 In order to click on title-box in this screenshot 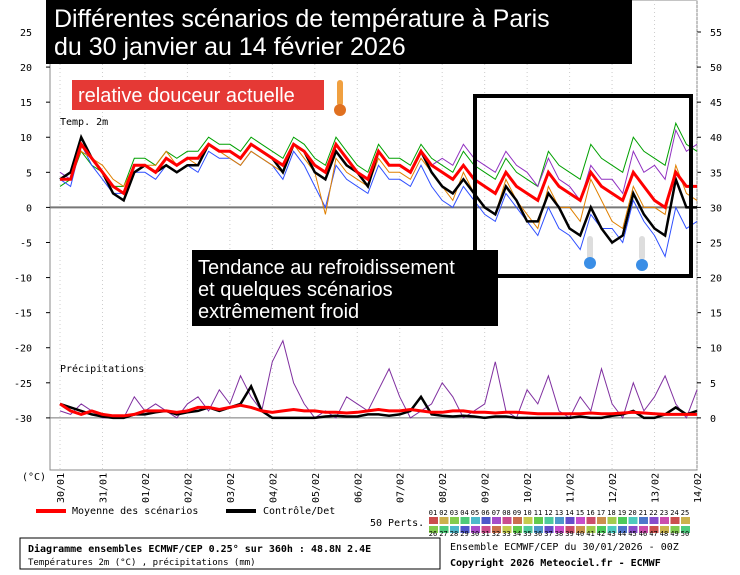, I will do `click(339, 32)`.